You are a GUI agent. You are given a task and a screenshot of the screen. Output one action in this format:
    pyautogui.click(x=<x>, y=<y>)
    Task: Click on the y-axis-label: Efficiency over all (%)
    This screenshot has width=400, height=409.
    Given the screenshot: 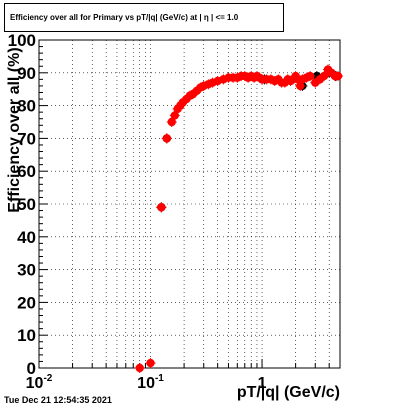 What is the action you would take?
    pyautogui.click(x=14, y=130)
    